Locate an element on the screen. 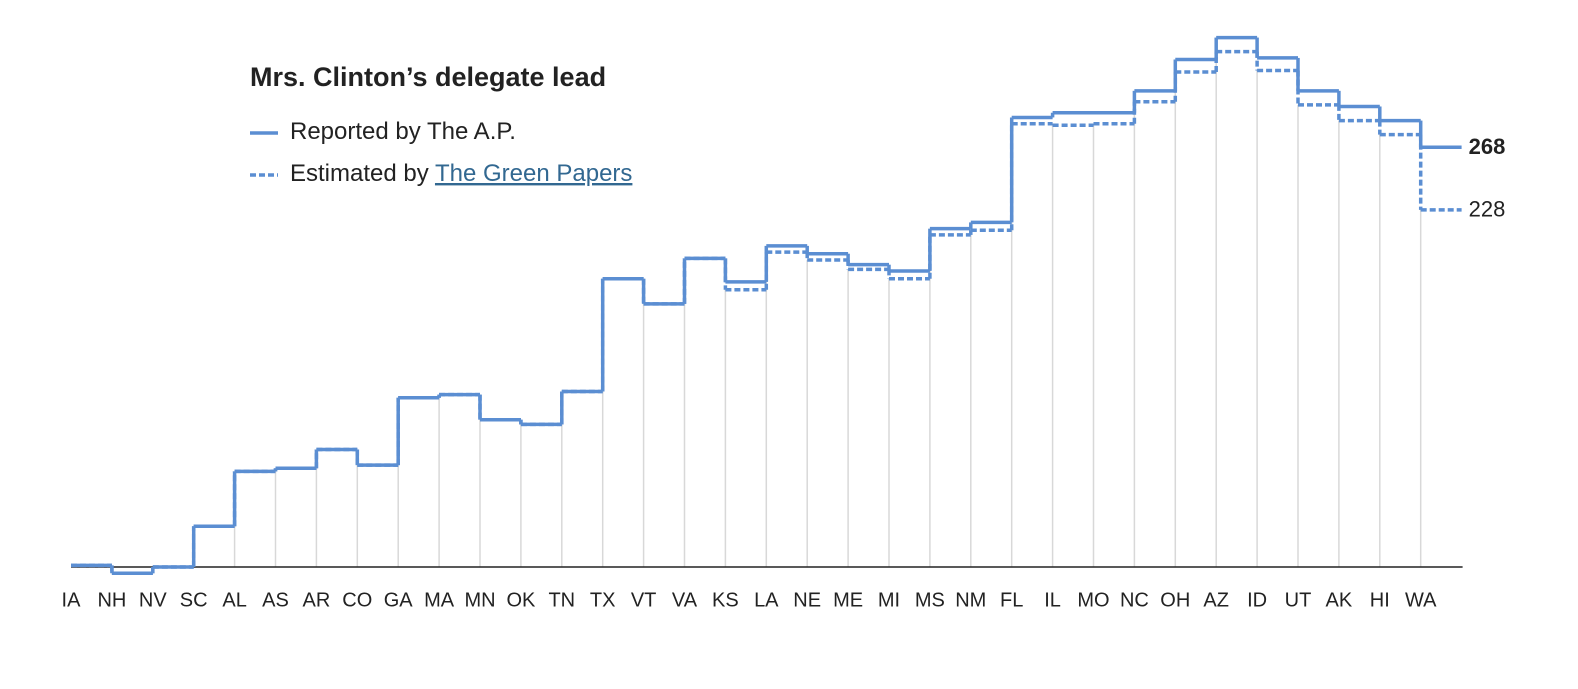 The image size is (1578, 689). x-tick-label: WA is located at coordinates (1421, 600).